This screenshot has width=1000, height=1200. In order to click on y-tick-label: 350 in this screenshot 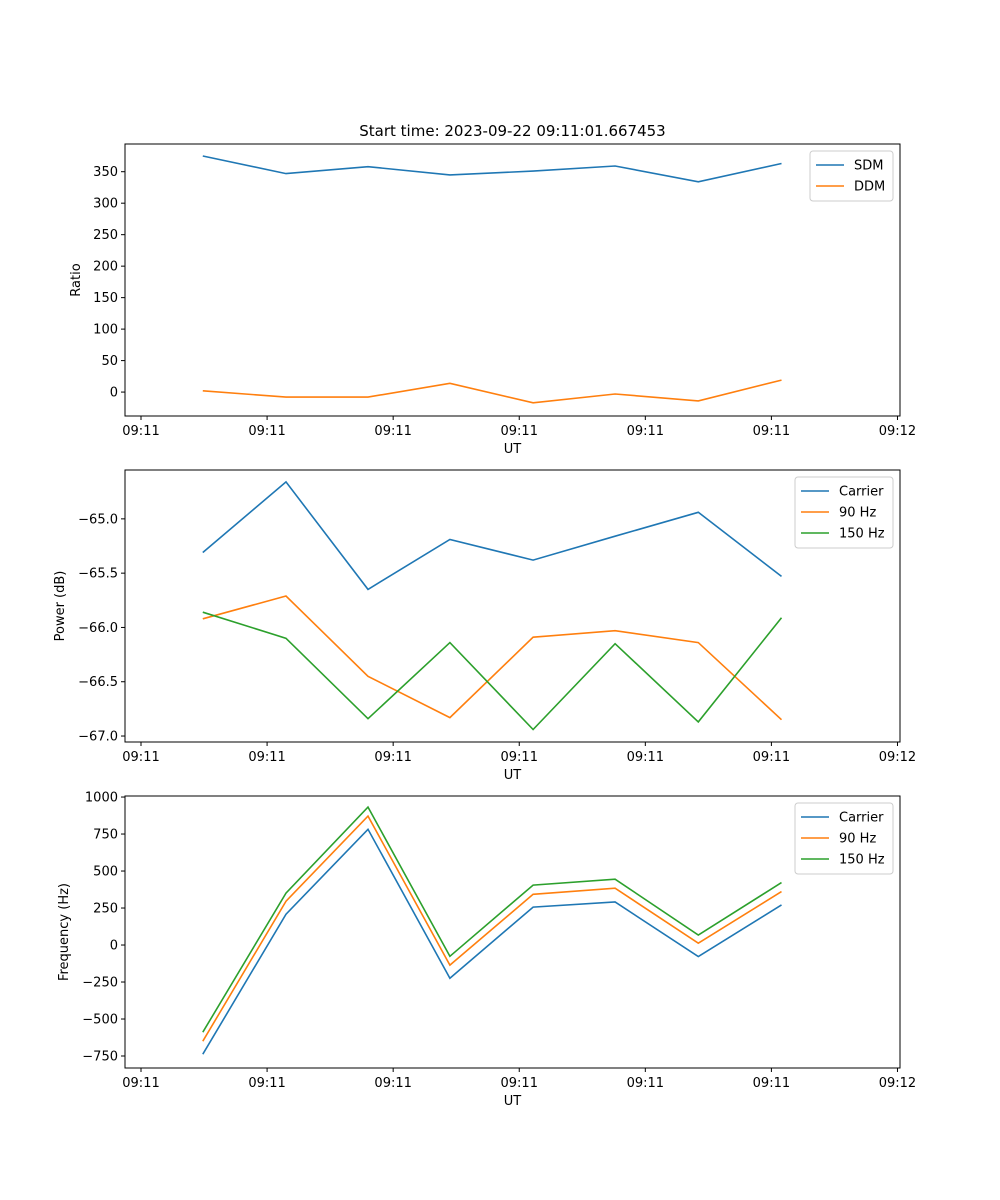, I will do `click(105, 172)`.